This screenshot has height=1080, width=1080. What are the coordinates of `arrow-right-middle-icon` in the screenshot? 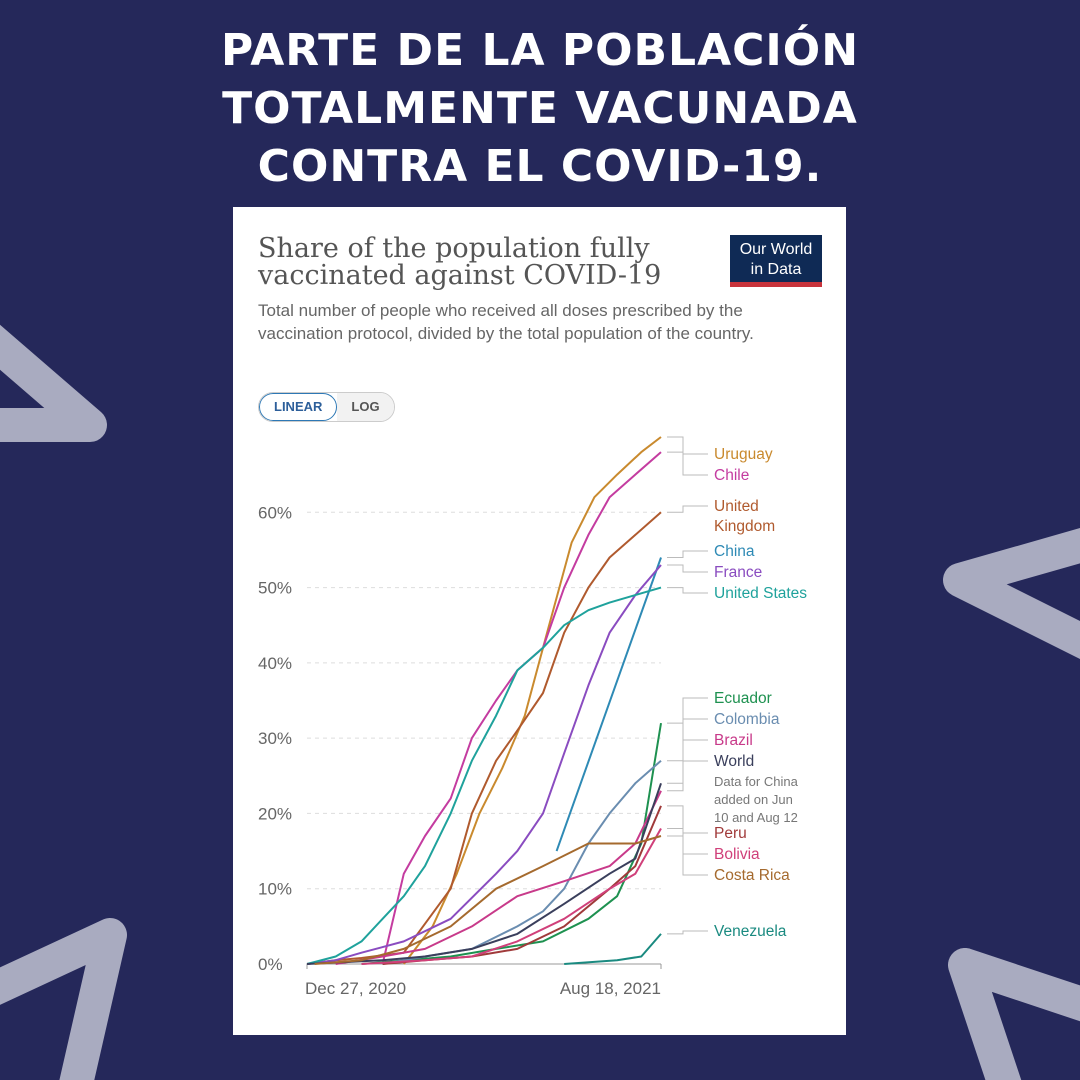 It's located at (1011, 594).